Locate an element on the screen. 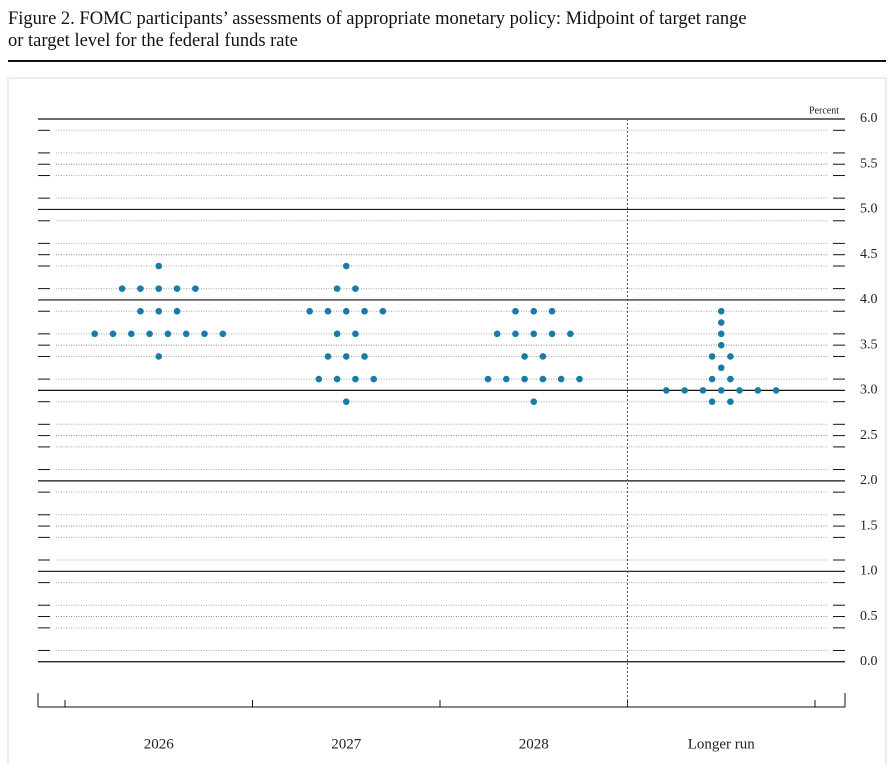 The width and height of the screenshot is (894, 765). y-tick-label: 6.0 is located at coordinates (869, 118).